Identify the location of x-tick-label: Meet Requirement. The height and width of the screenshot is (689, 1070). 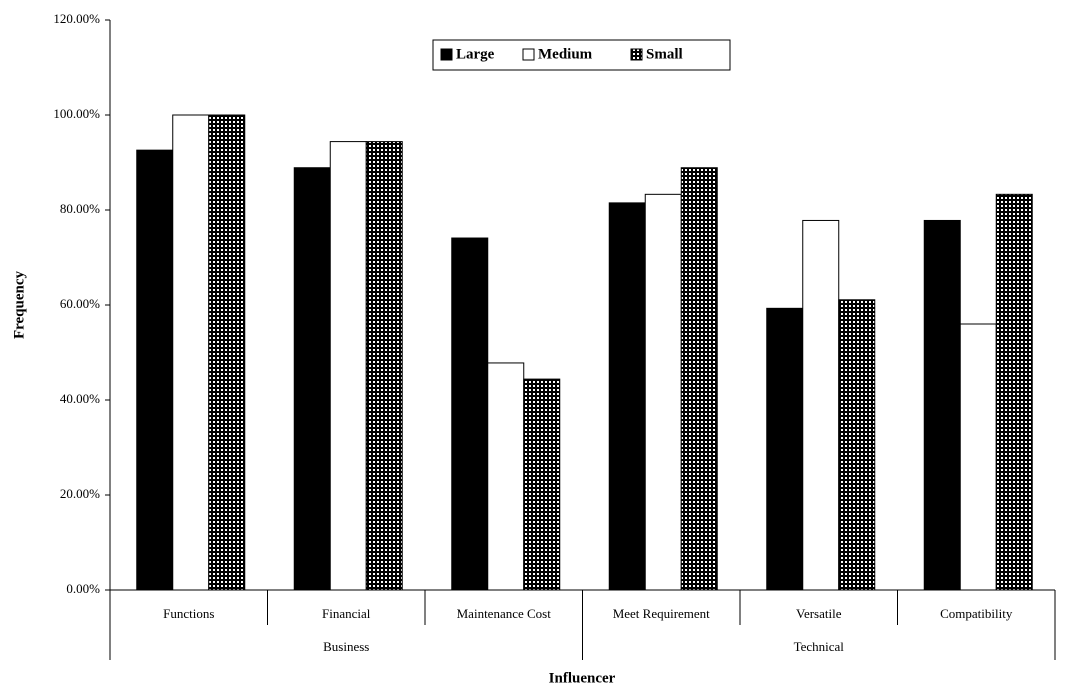
(661, 613).